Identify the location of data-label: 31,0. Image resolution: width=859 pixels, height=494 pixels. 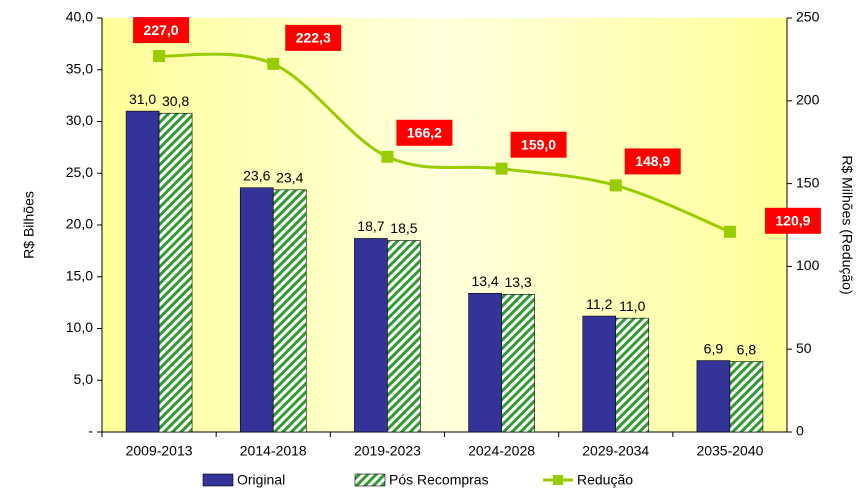
(142, 99).